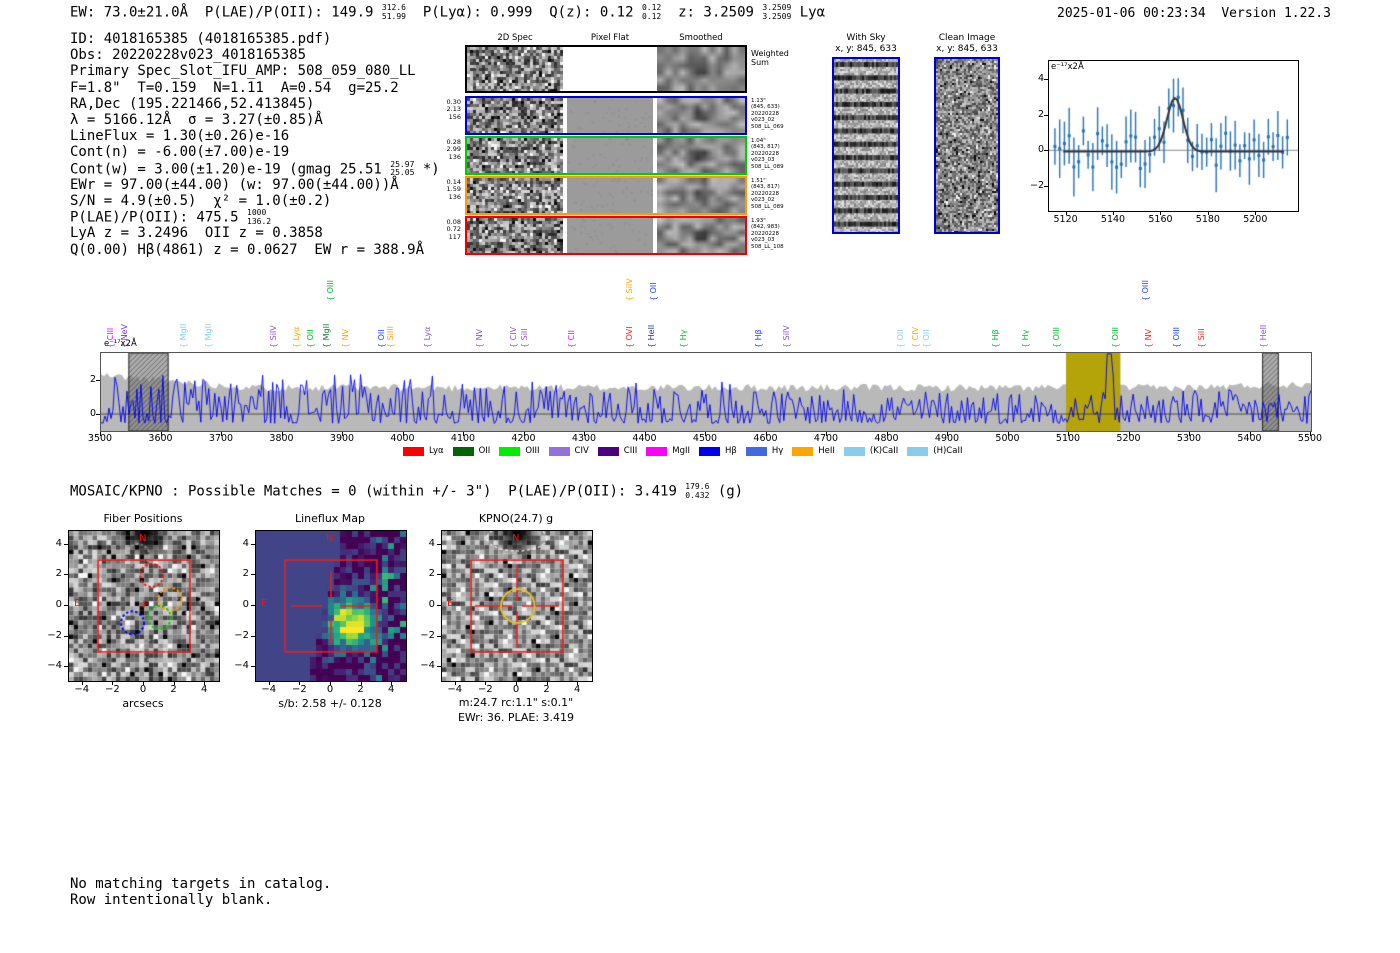  What do you see at coordinates (201, 201) in the screenshot?
I see `info-line: S/N = 4.9(±0.5) χ² = 1.0(±0.2)` at bounding box center [201, 201].